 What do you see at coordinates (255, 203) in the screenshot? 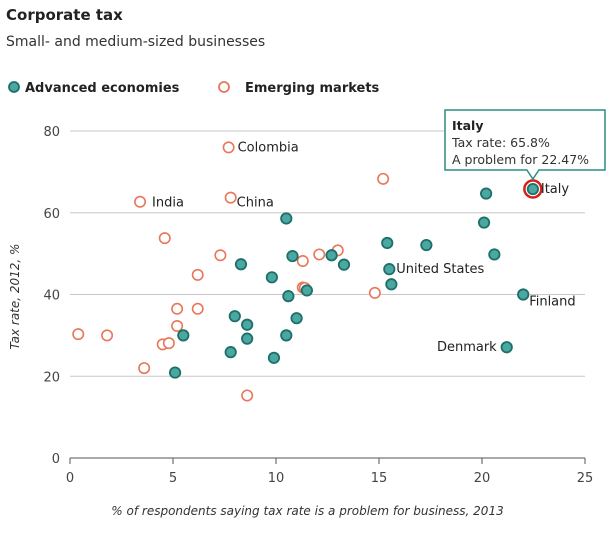
I see `point-label-china: China` at bounding box center [255, 203].